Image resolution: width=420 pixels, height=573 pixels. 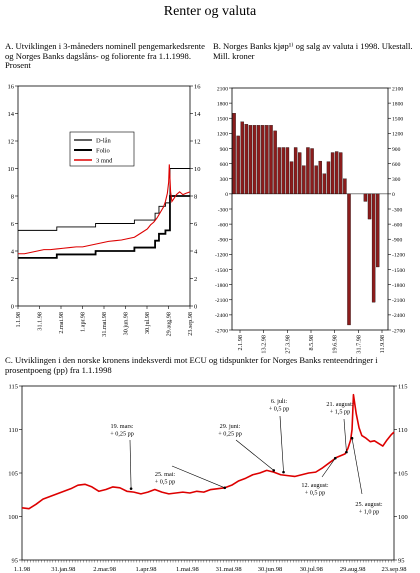 What do you see at coordinates (221, 331) in the screenshot?
I see `chart-b-ytick-label-left: -2700` at bounding box center [221, 331].